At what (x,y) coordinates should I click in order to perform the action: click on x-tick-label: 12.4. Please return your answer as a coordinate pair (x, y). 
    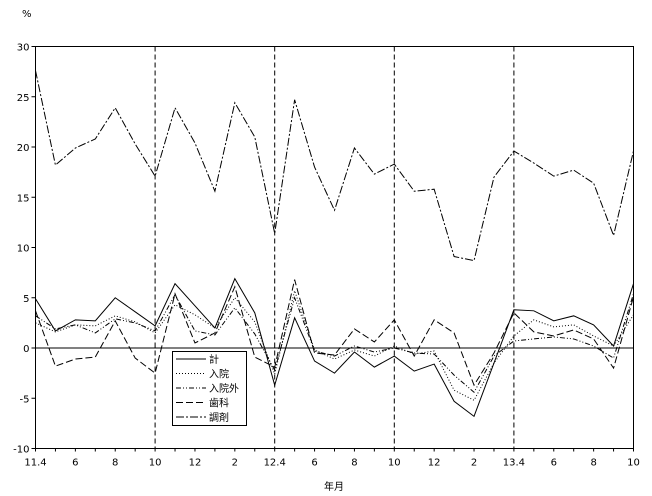
    Looking at the image, I should click on (275, 463).